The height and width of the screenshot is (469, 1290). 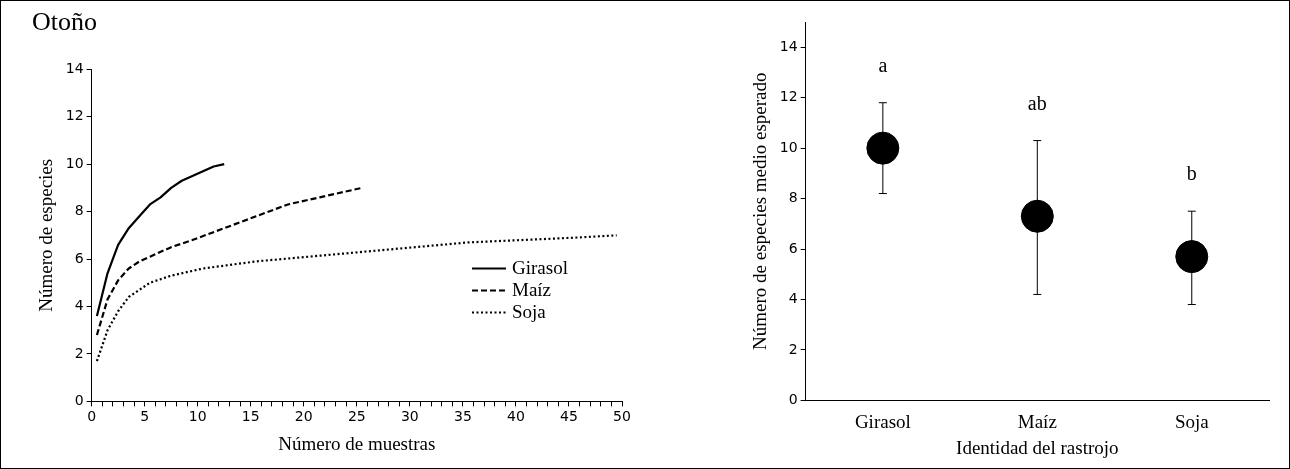 What do you see at coordinates (760, 211) in the screenshot?
I see `y-axis-title: Número de especies medio esperado` at bounding box center [760, 211].